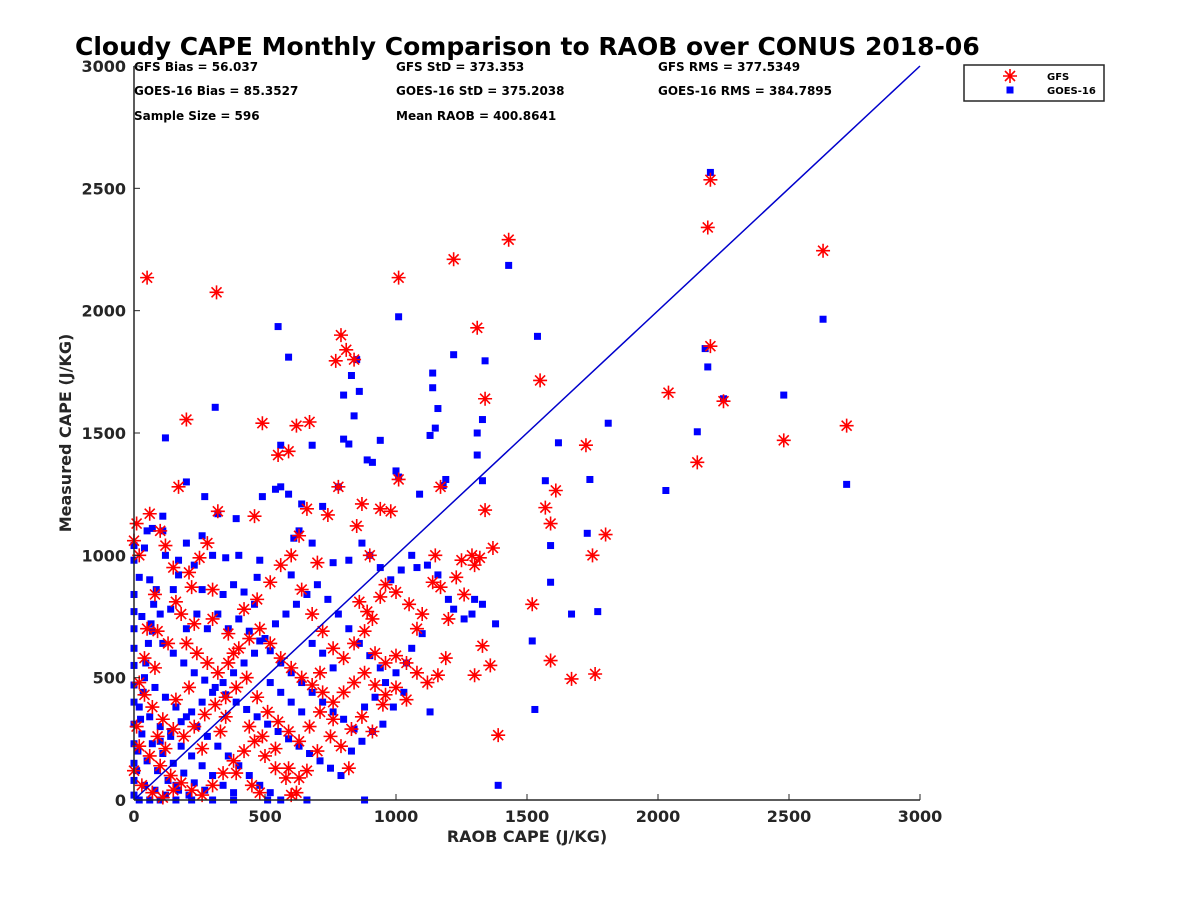 The image size is (1200, 900). Describe the element at coordinates (1058, 77) in the screenshot. I see `legend-label-gfs: GFS` at that location.